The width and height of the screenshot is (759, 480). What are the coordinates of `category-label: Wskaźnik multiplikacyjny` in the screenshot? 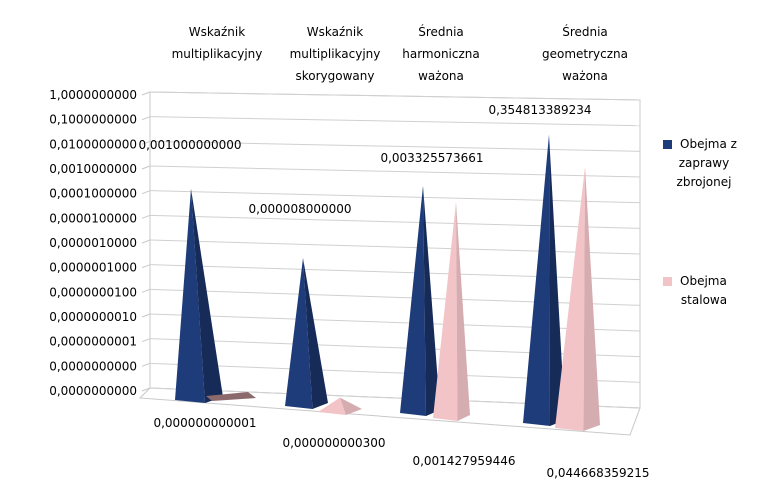 It's located at (217, 43).